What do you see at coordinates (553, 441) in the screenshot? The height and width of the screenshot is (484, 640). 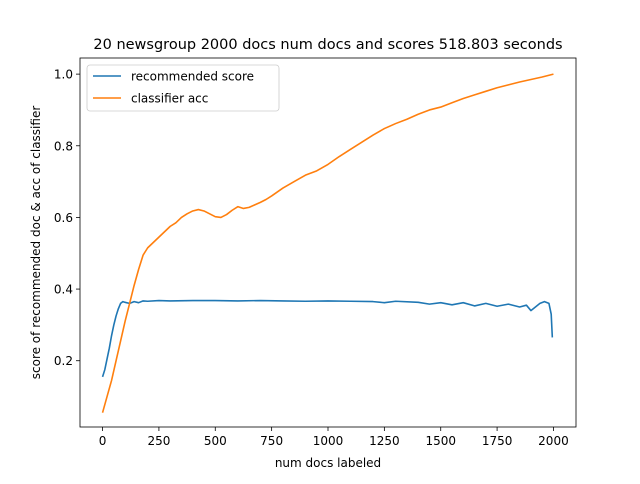 I see `x-tick-label-2000: 2000` at bounding box center [553, 441].